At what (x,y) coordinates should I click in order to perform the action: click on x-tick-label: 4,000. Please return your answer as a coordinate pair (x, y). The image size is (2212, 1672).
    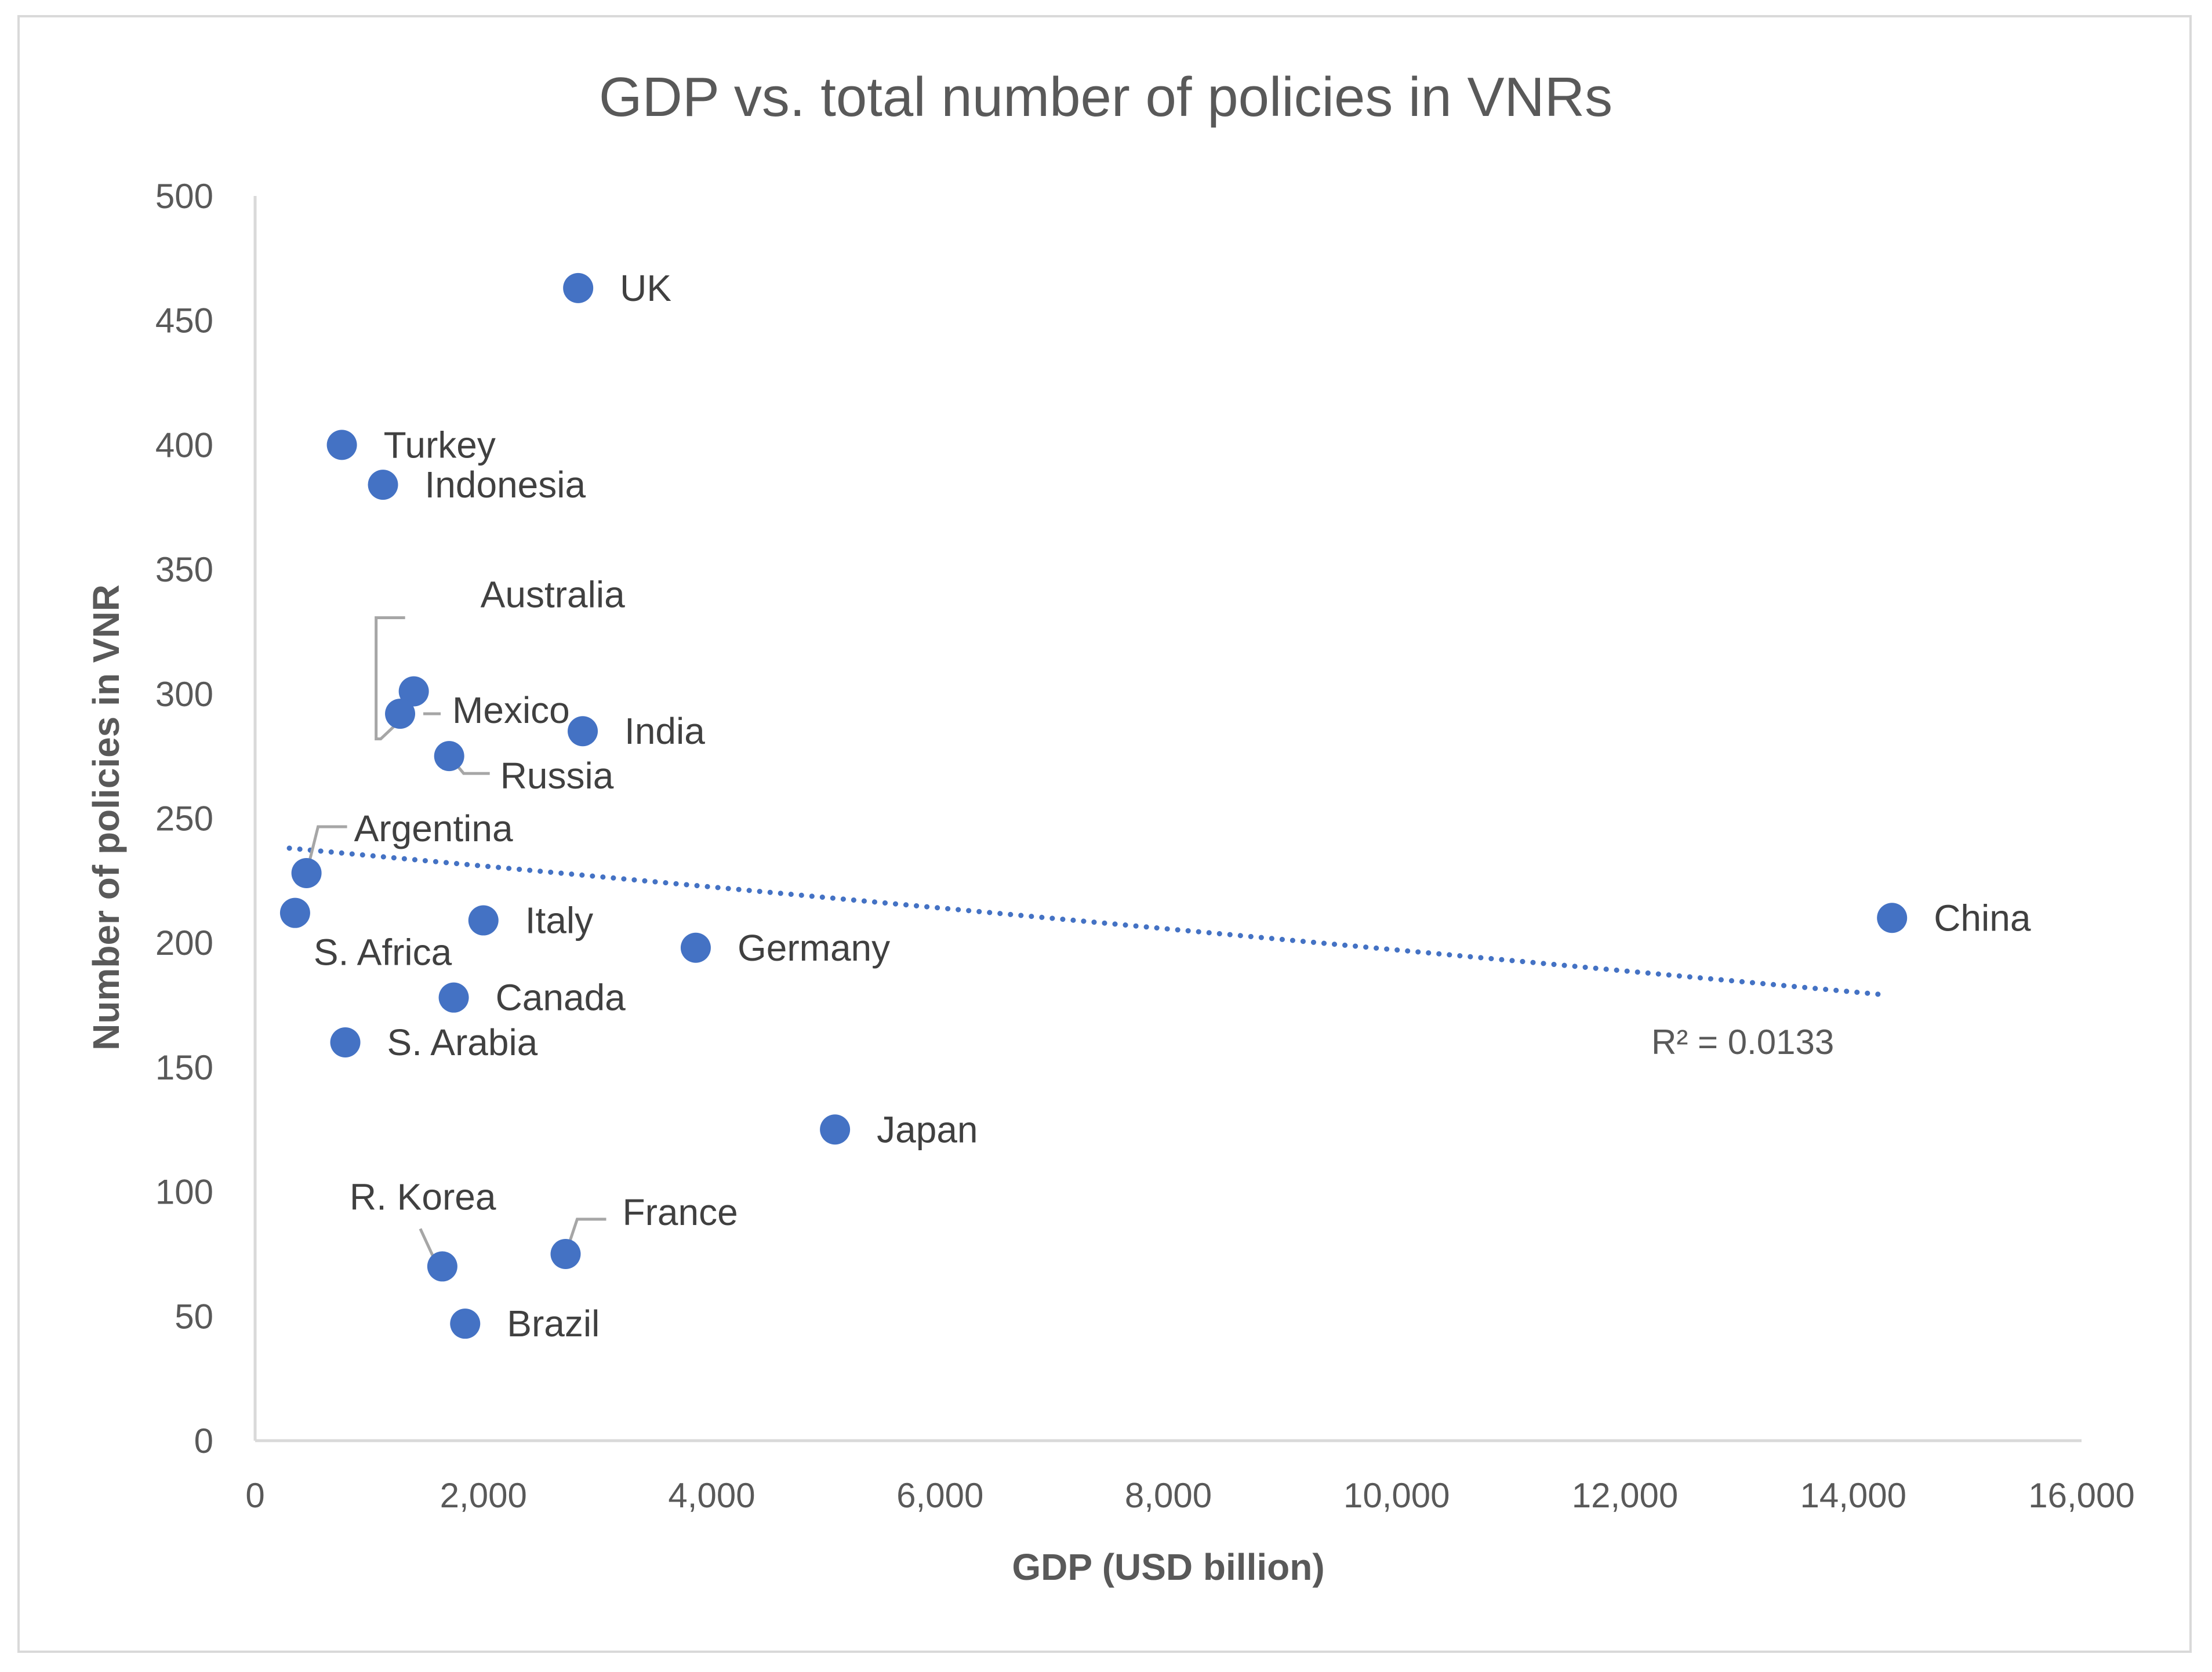
    Looking at the image, I should click on (711, 1495).